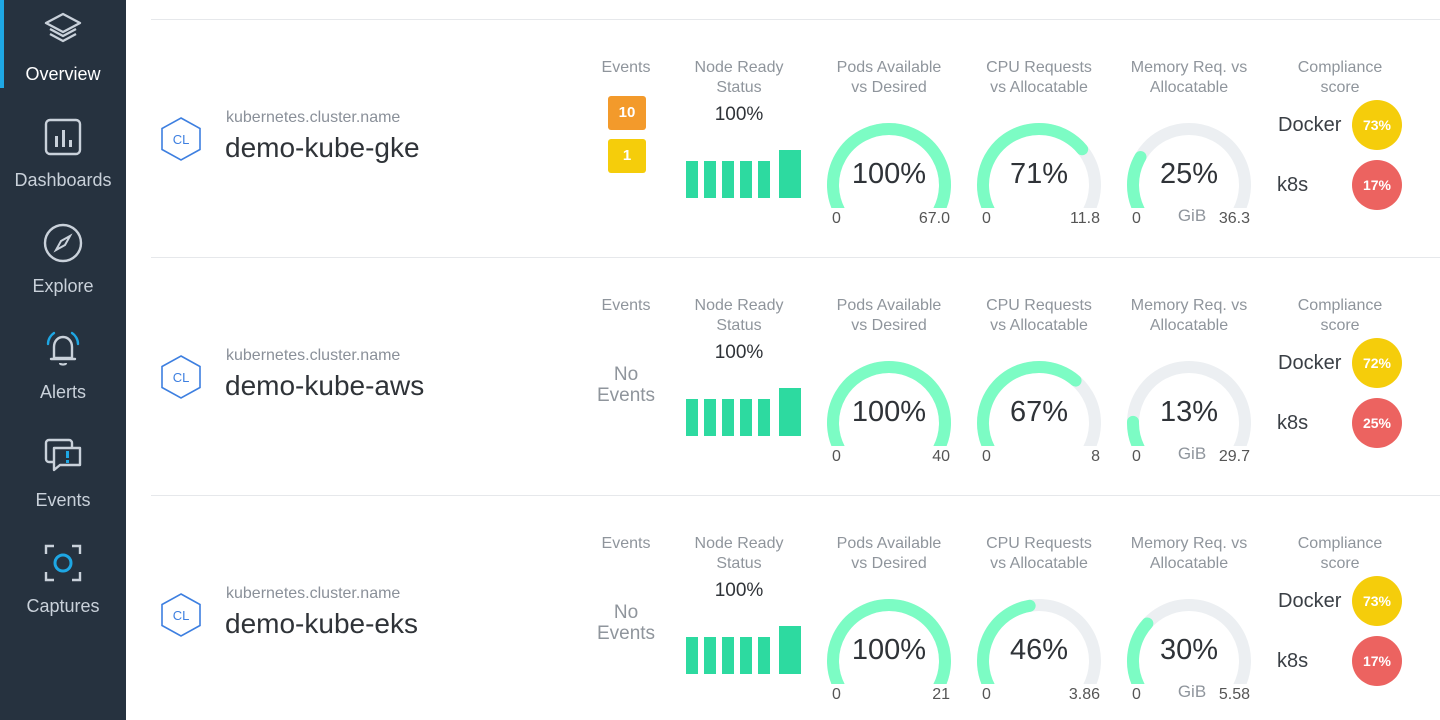 The width and height of the screenshot is (1440, 720). Describe the element at coordinates (1234, 694) in the screenshot. I see `gauge-max: 5.58` at that location.